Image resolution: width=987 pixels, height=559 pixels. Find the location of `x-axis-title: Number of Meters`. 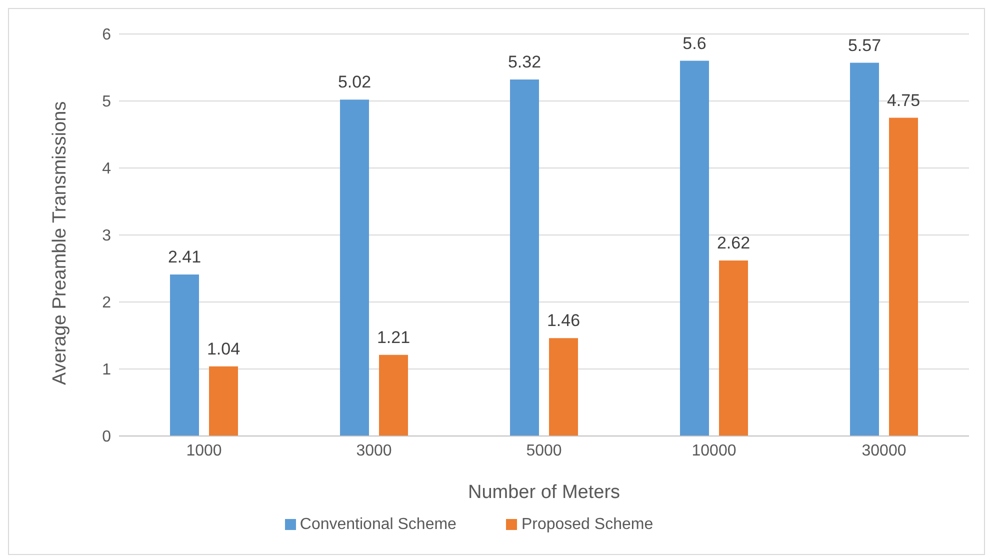

x-axis-title: Number of Meters is located at coordinates (544, 492).